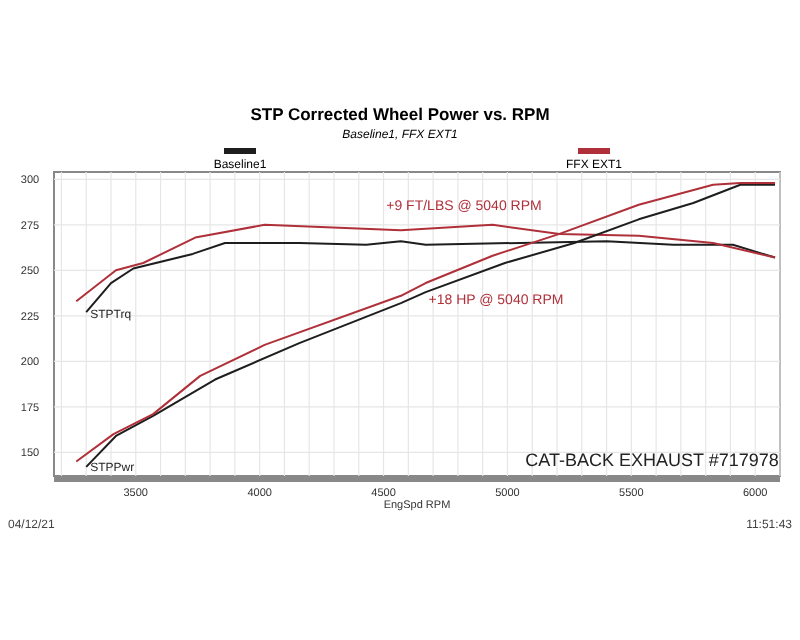 This screenshot has height=640, width=800. What do you see at coordinates (400, 114) in the screenshot?
I see `chart-title: STP Corrected Wheel Power vs. RPM` at bounding box center [400, 114].